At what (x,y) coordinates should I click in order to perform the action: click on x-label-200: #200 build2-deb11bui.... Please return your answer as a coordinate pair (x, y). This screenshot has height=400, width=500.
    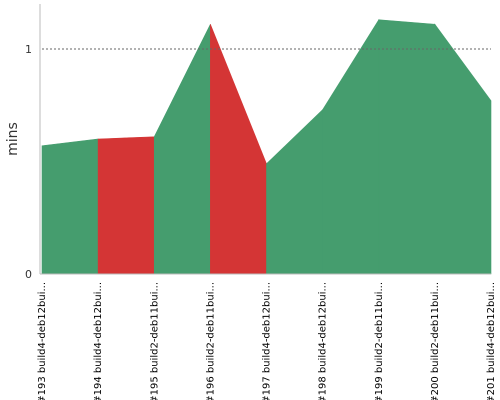
    Looking at the image, I should click on (435, 341).